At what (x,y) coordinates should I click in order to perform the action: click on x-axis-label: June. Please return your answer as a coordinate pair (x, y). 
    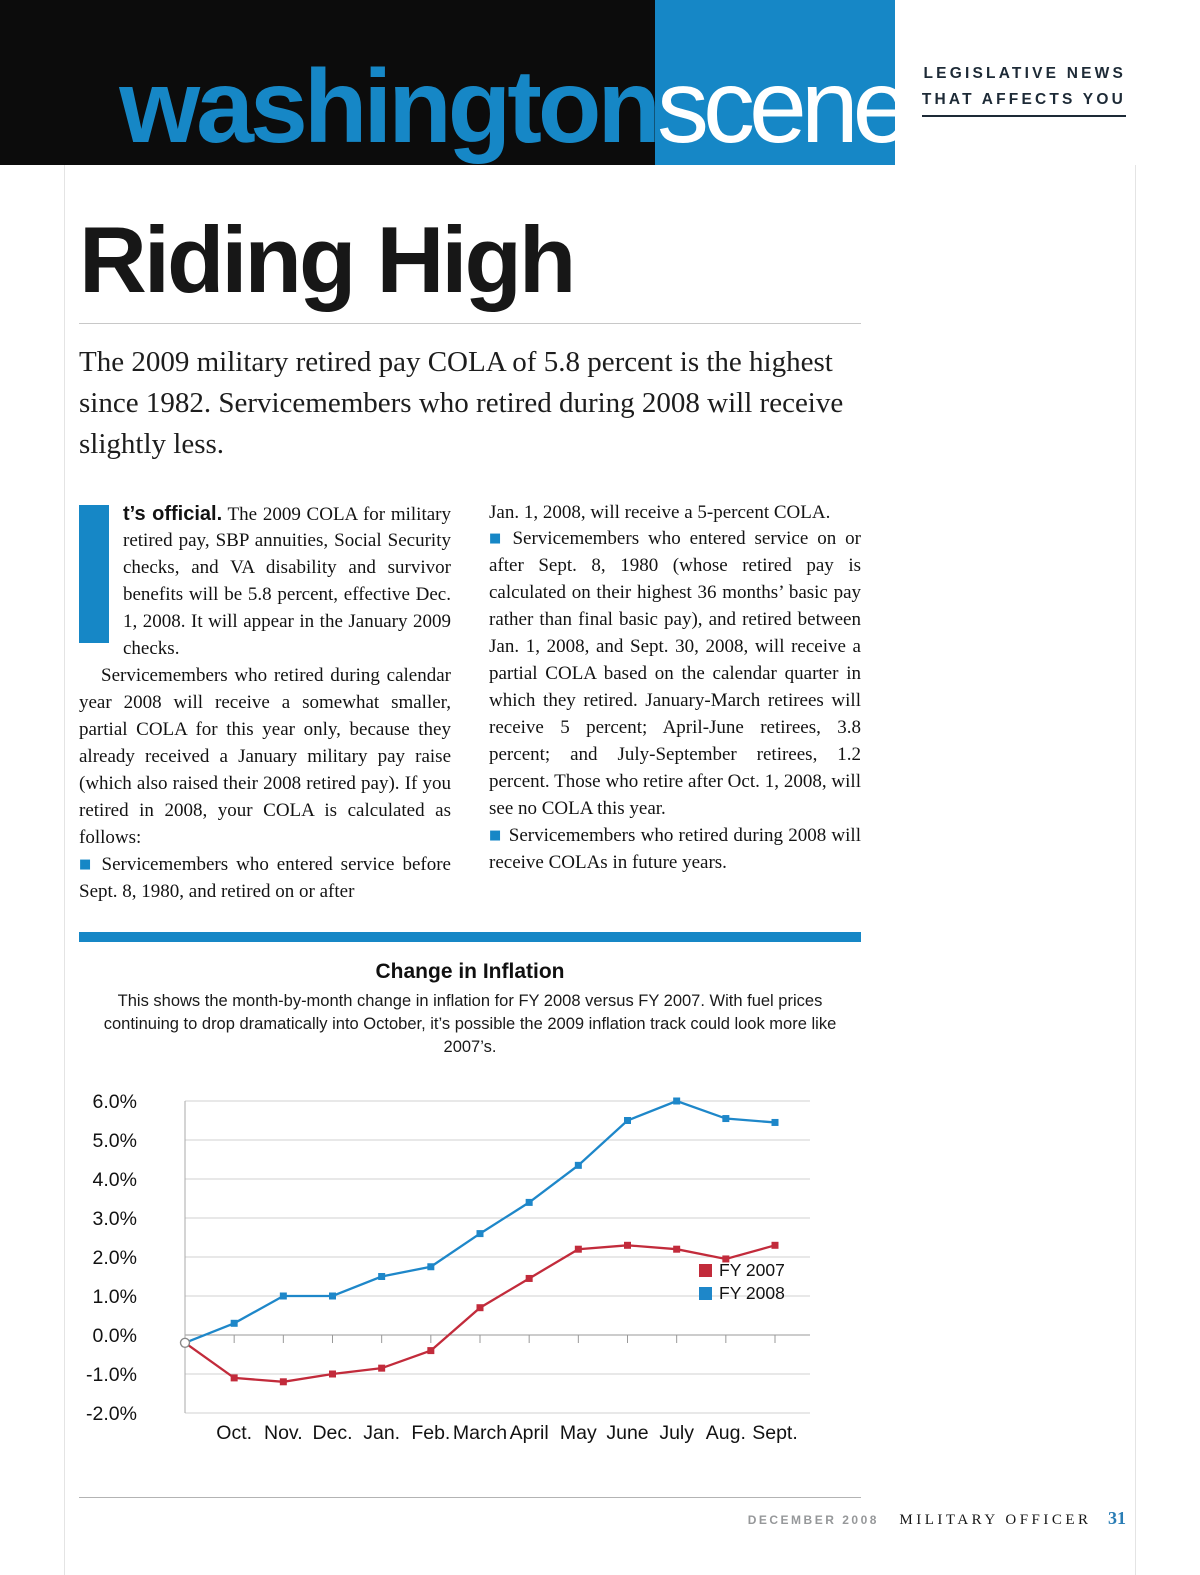
    Looking at the image, I should click on (627, 1433).